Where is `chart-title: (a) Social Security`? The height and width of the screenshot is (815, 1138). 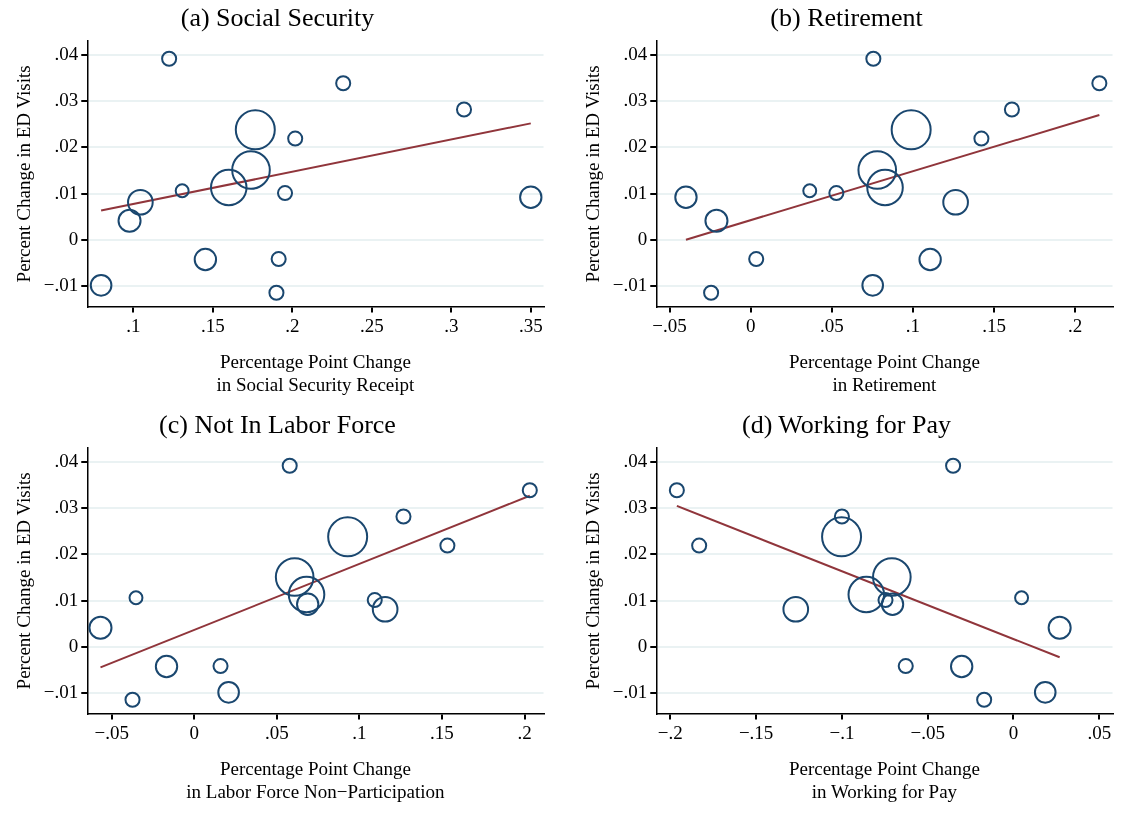 chart-title: (a) Social Security is located at coordinates (277, 18).